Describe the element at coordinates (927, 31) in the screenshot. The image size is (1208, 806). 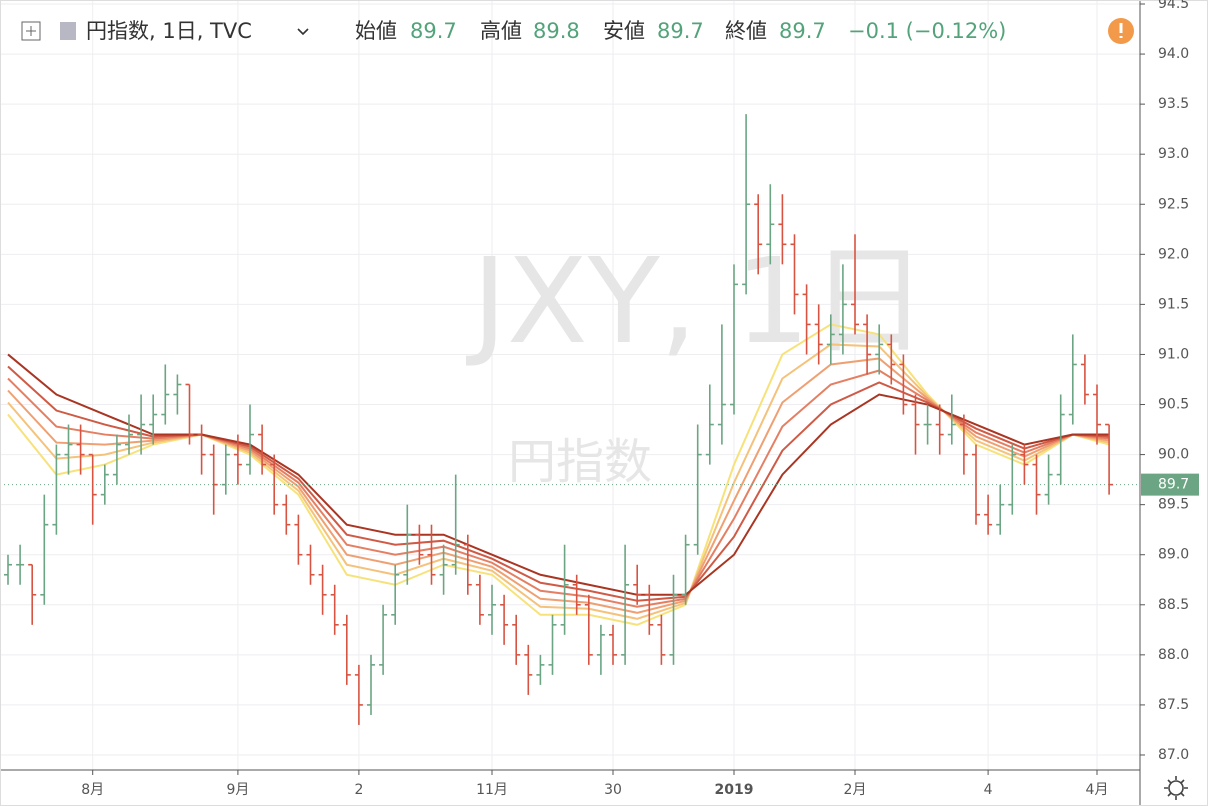
I see `change: −0.1 (−0.12%)` at that location.